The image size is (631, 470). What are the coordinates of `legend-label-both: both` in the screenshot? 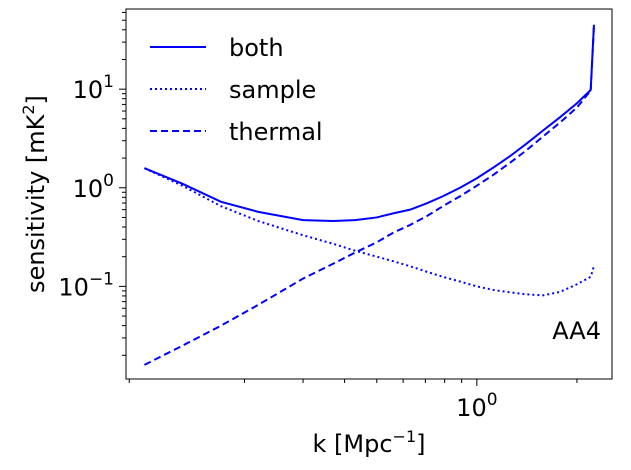 It's located at (256, 48).